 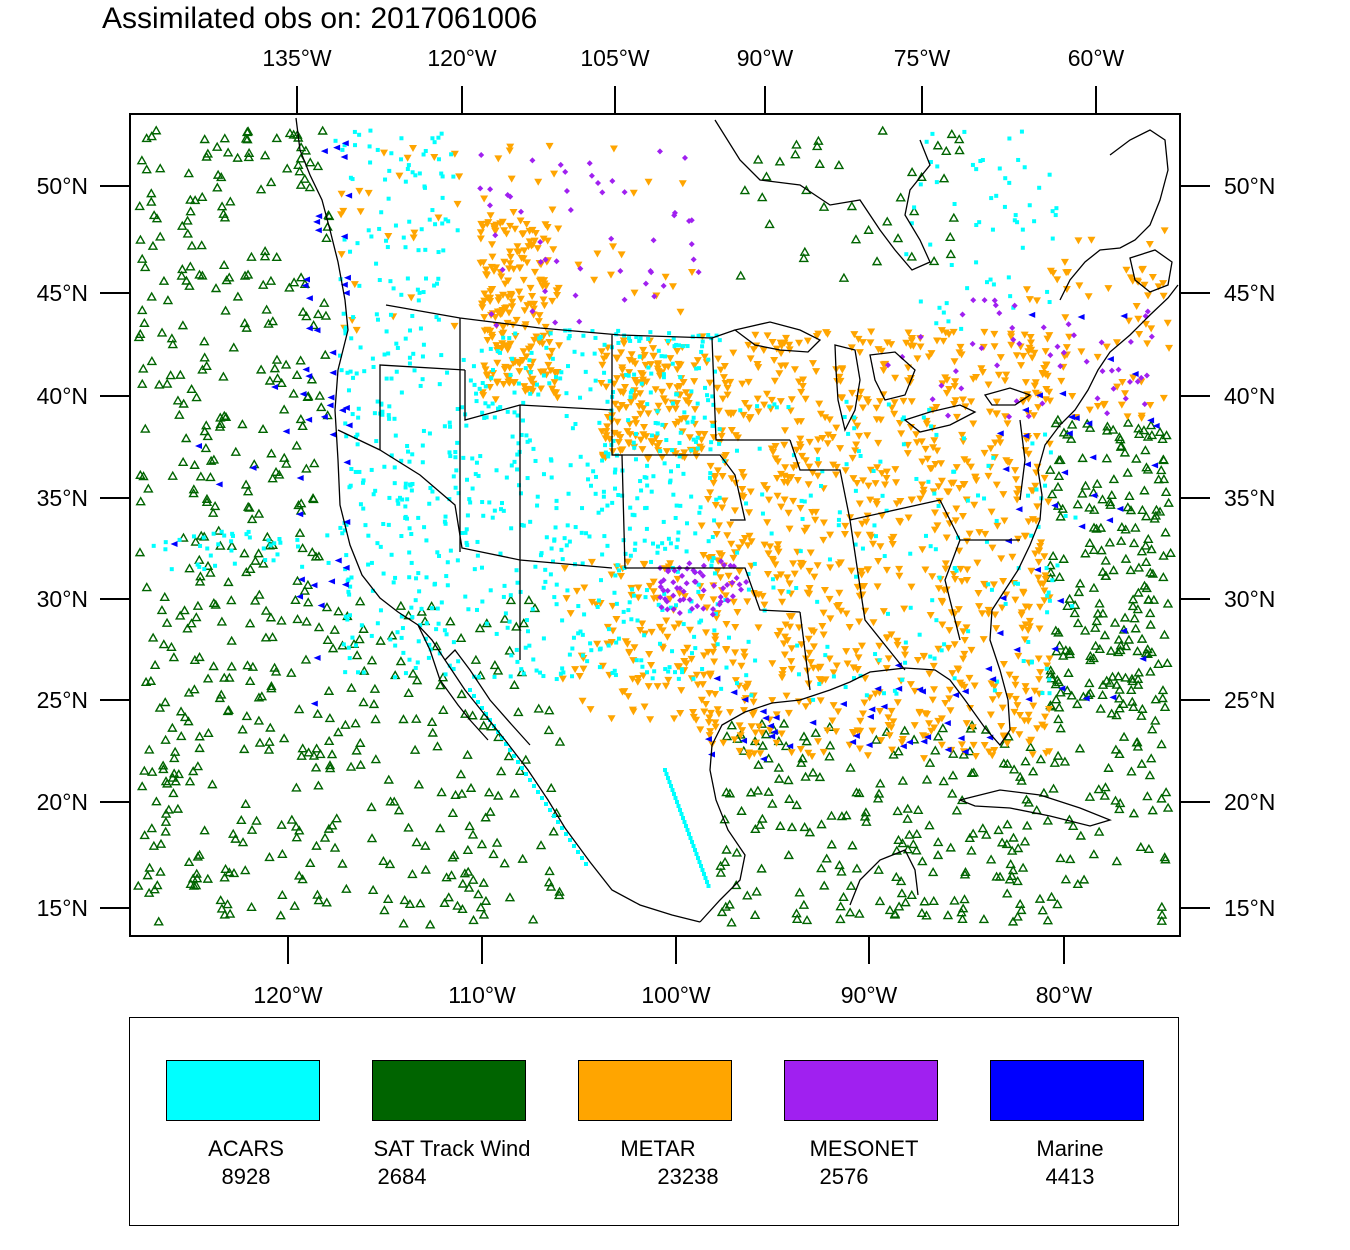 I want to click on top-lon-label: 120°W, so click(x=462, y=58).